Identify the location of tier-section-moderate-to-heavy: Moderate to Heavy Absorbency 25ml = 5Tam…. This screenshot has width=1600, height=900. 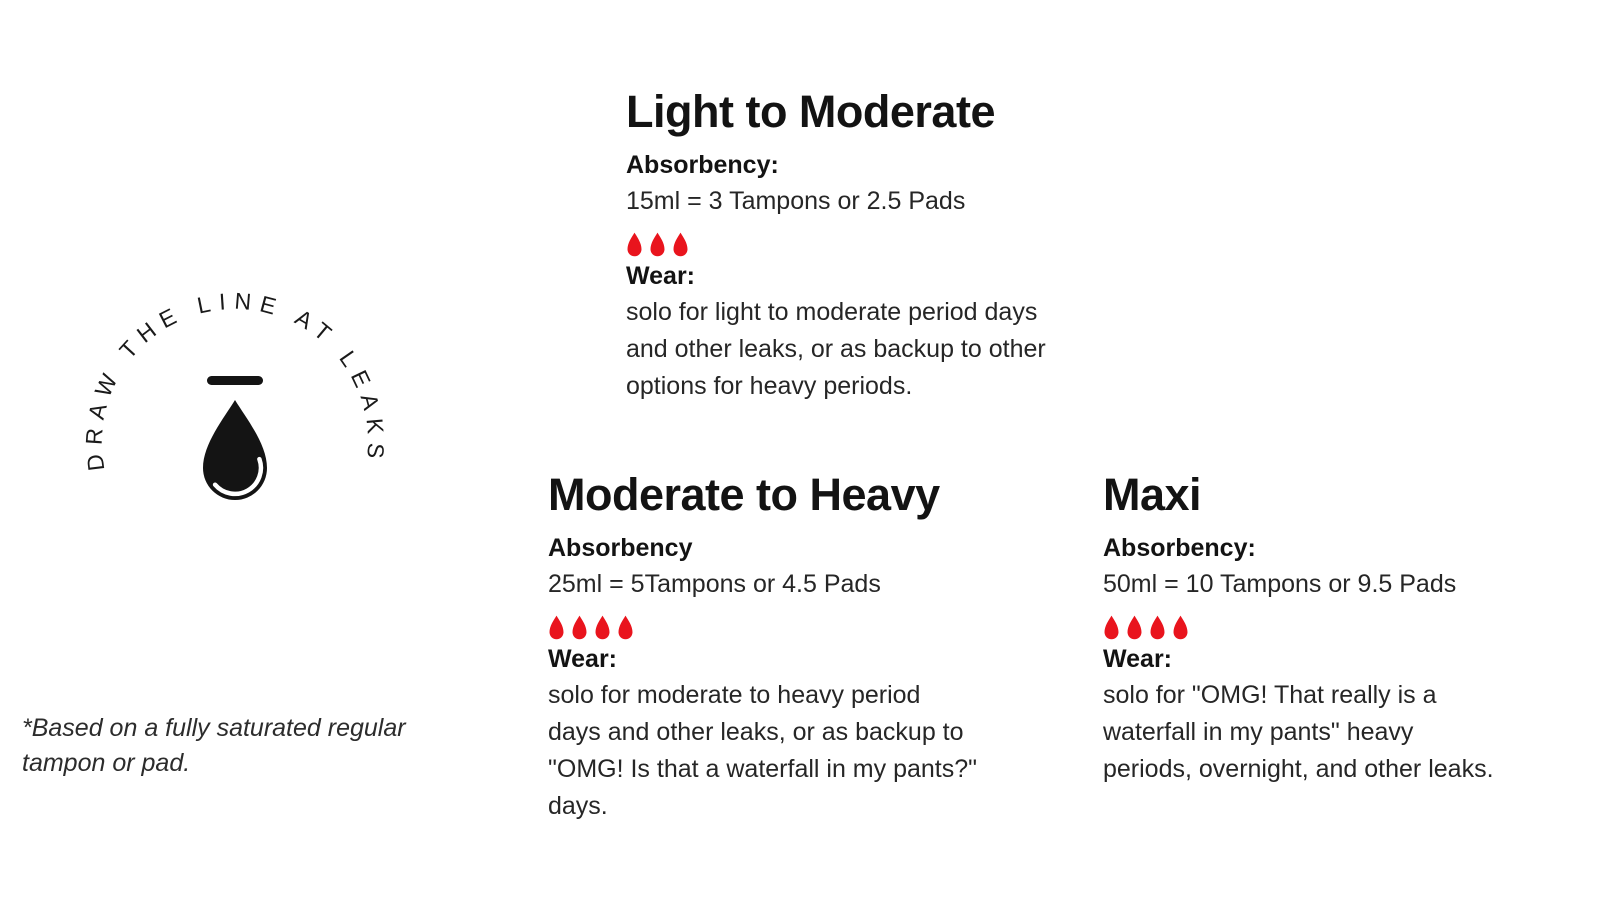
(805, 646).